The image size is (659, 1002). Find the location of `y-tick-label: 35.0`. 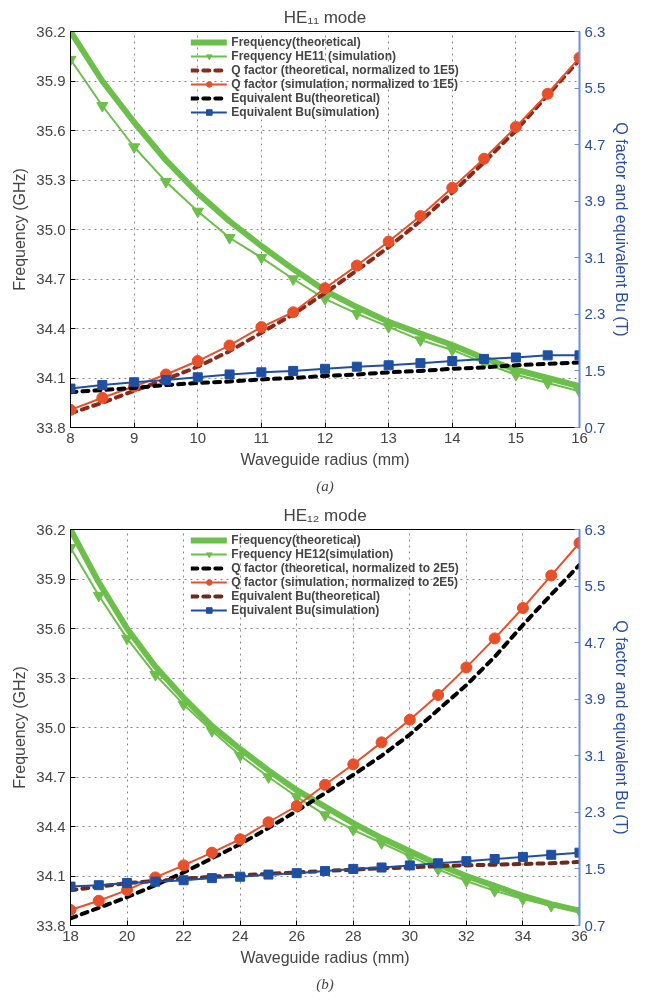

y-tick-label: 35.0 is located at coordinates (51, 229).